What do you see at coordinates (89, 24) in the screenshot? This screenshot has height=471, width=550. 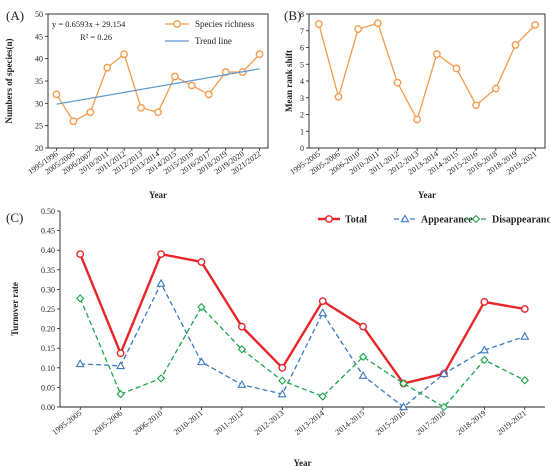 I see `trend-equation: y = 0.6593x + 29.154` at bounding box center [89, 24].